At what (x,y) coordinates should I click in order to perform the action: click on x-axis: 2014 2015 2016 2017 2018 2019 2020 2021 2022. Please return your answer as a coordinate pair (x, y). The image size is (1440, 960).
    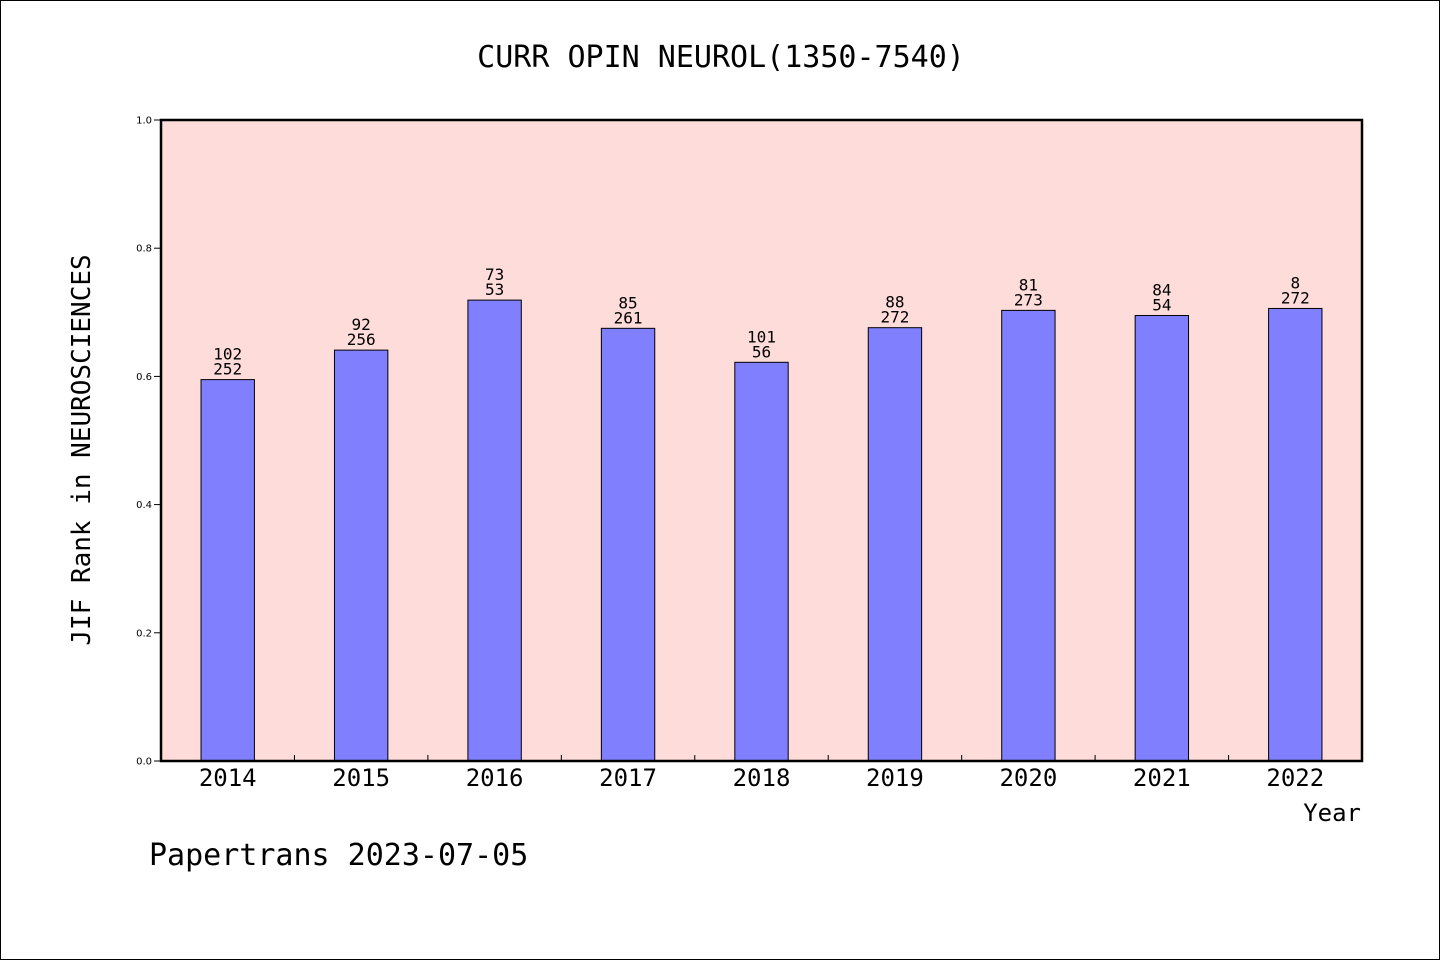
    Looking at the image, I should click on (761, 773).